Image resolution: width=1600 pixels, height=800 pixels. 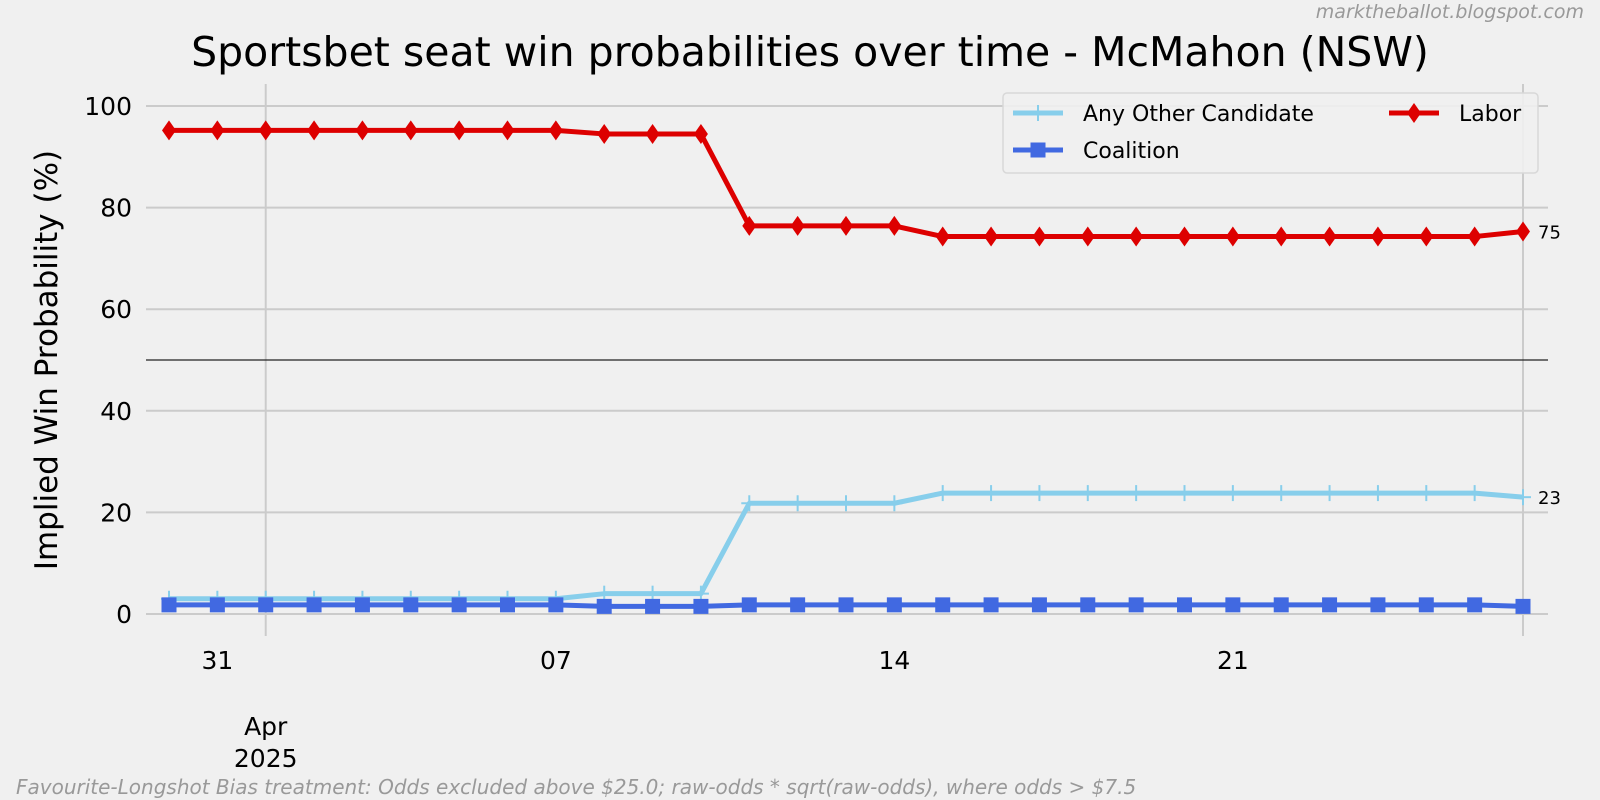 What do you see at coordinates (1038, 113) in the screenshot?
I see `legend-marker-any-other-candidate` at bounding box center [1038, 113].